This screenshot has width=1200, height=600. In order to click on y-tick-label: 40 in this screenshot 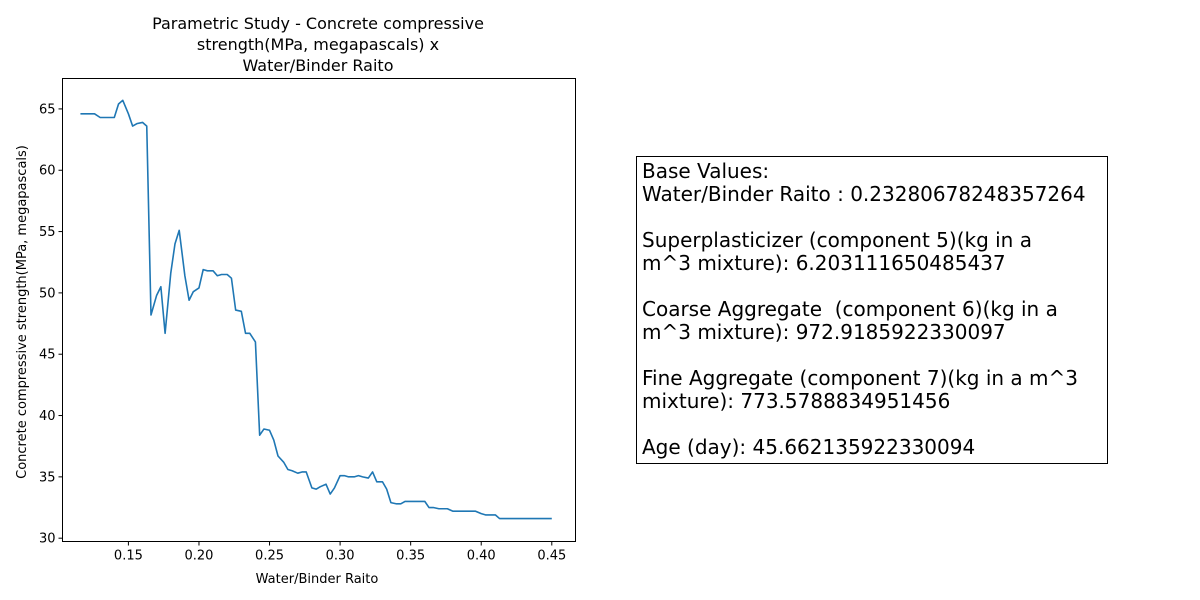, I will do `click(47, 416)`.